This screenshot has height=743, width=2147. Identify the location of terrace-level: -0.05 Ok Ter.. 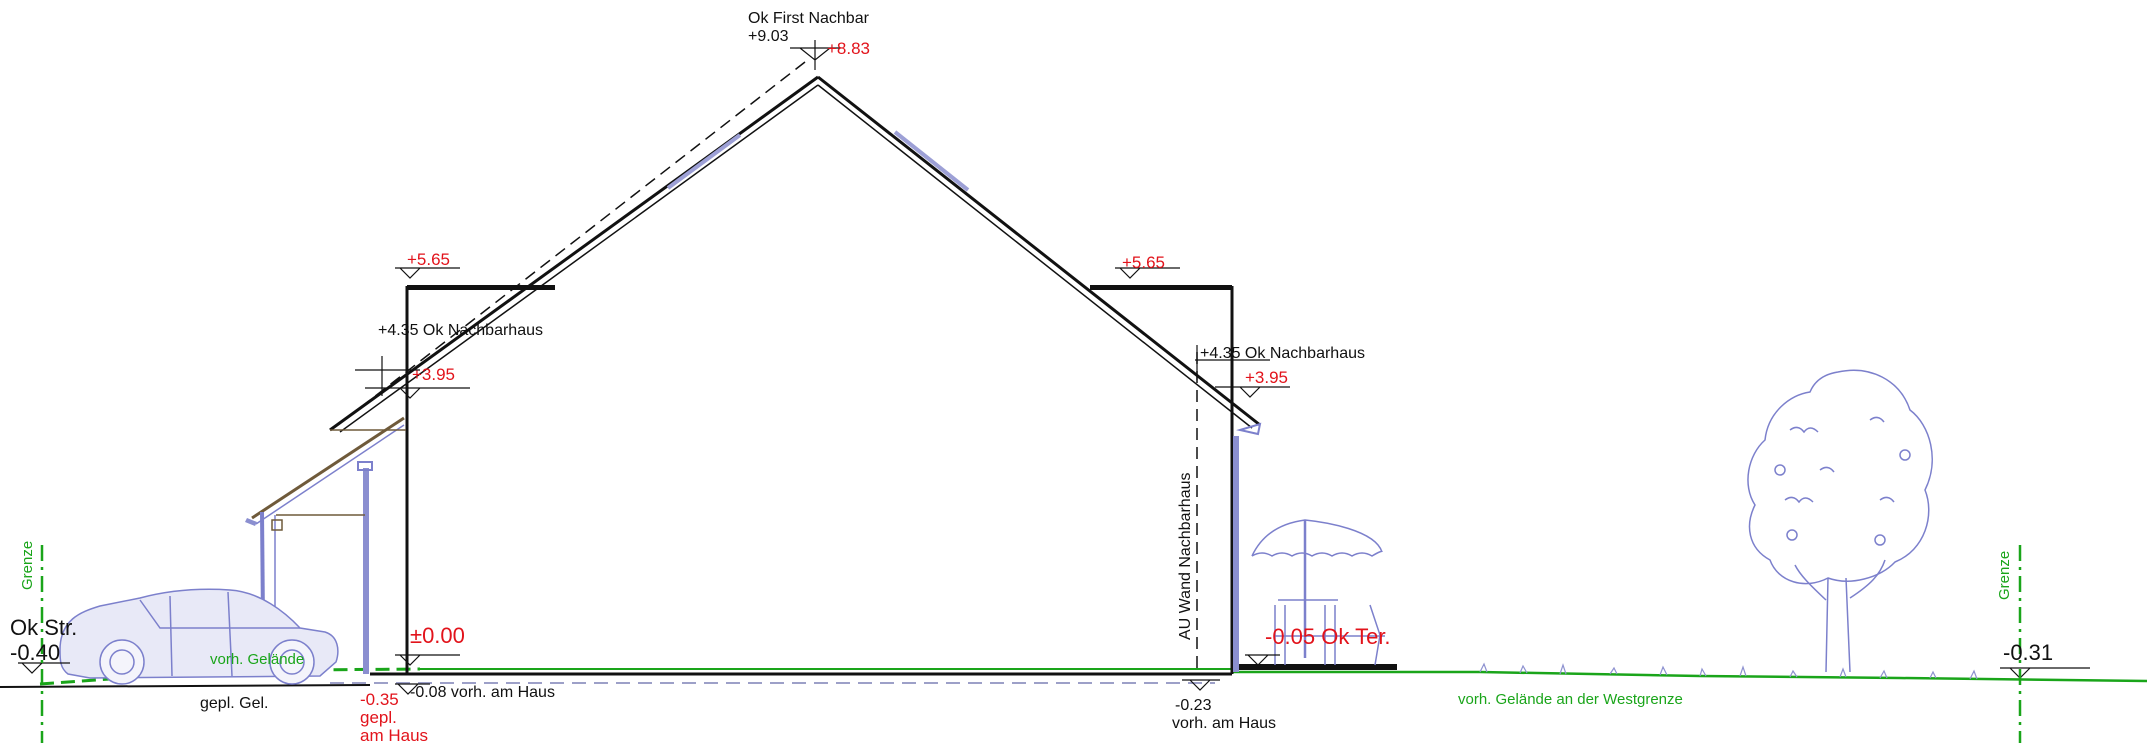
(1328, 636).